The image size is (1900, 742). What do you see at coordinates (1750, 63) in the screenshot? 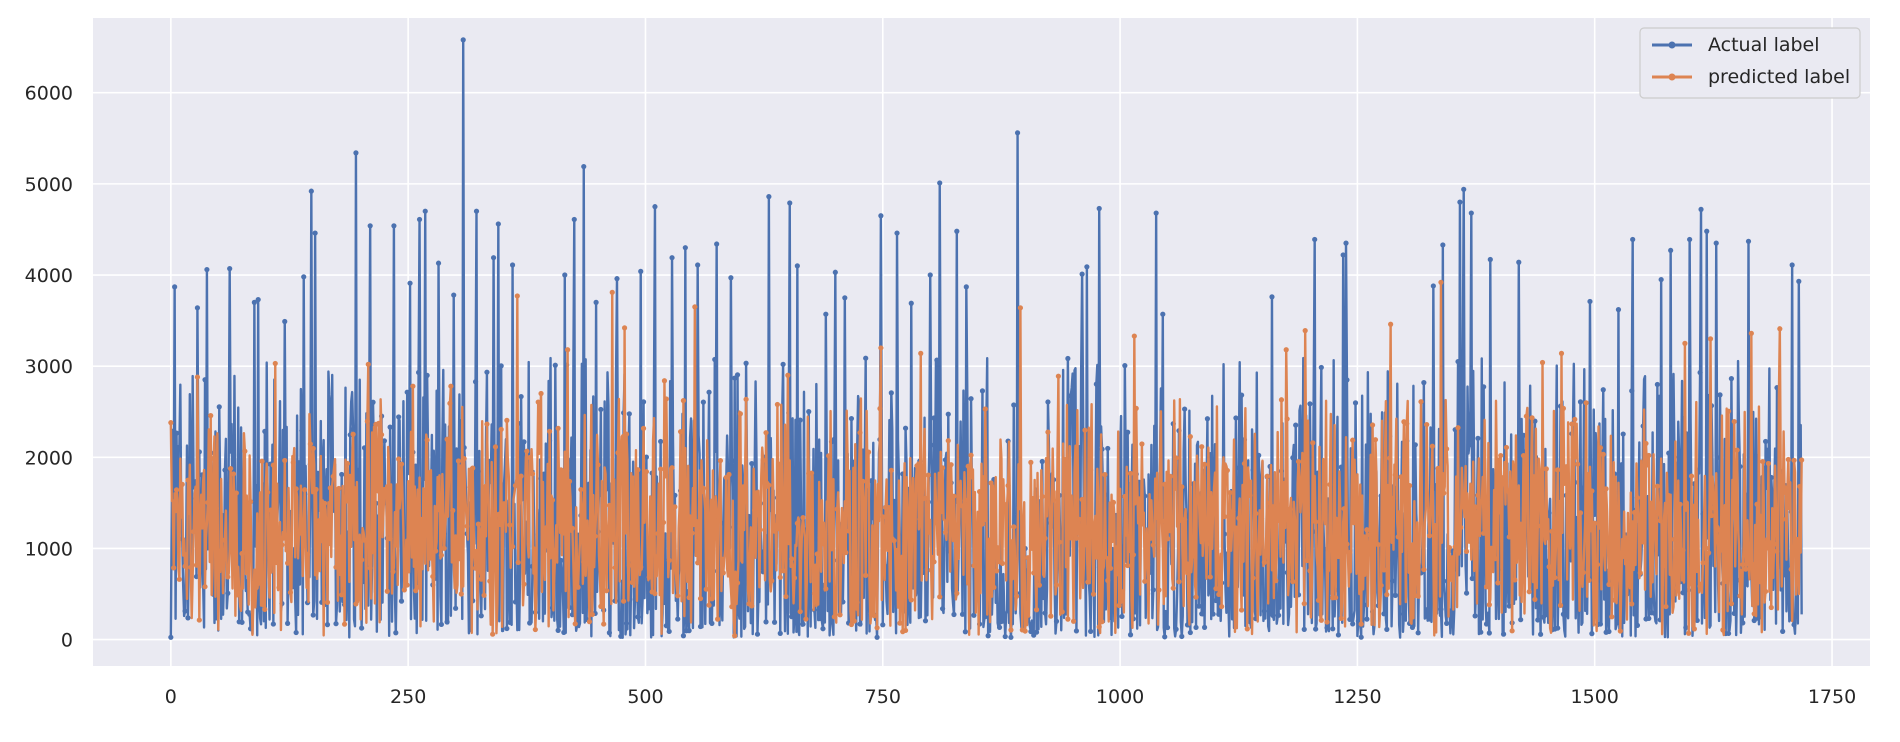
I see `legend-frame` at bounding box center [1750, 63].